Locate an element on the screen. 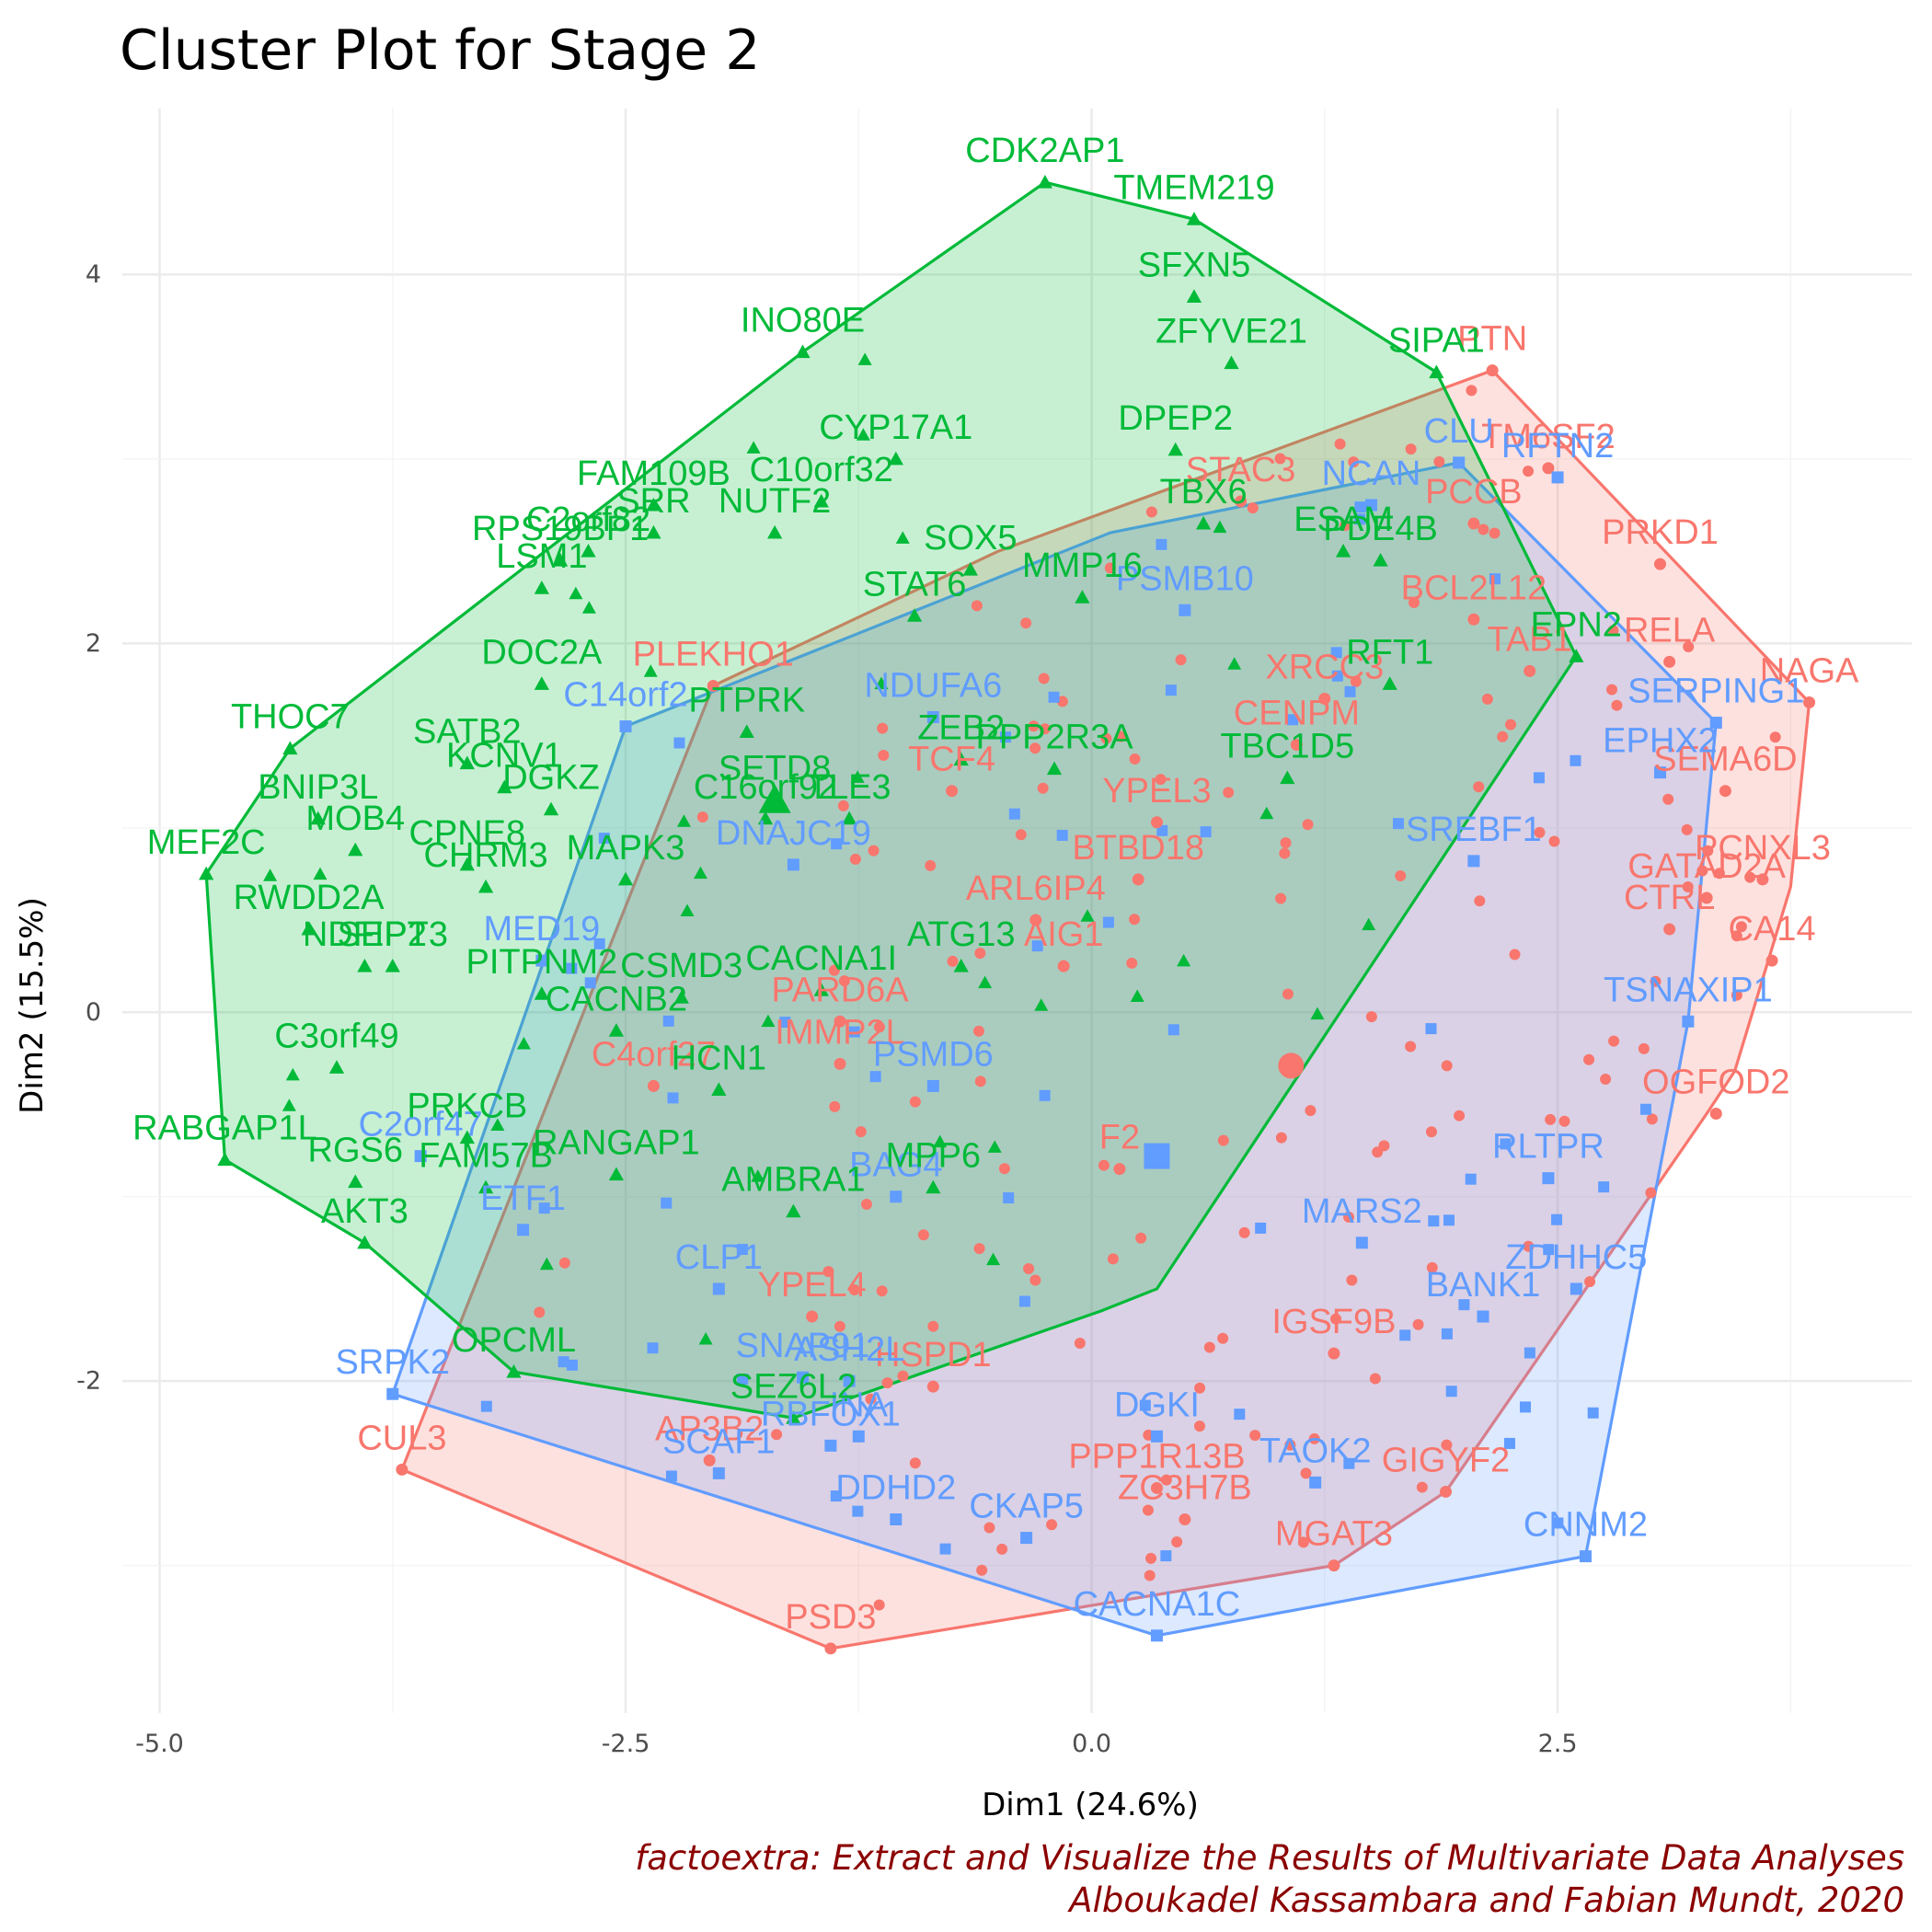  point-label: MGAT3 is located at coordinates (1334, 1534).